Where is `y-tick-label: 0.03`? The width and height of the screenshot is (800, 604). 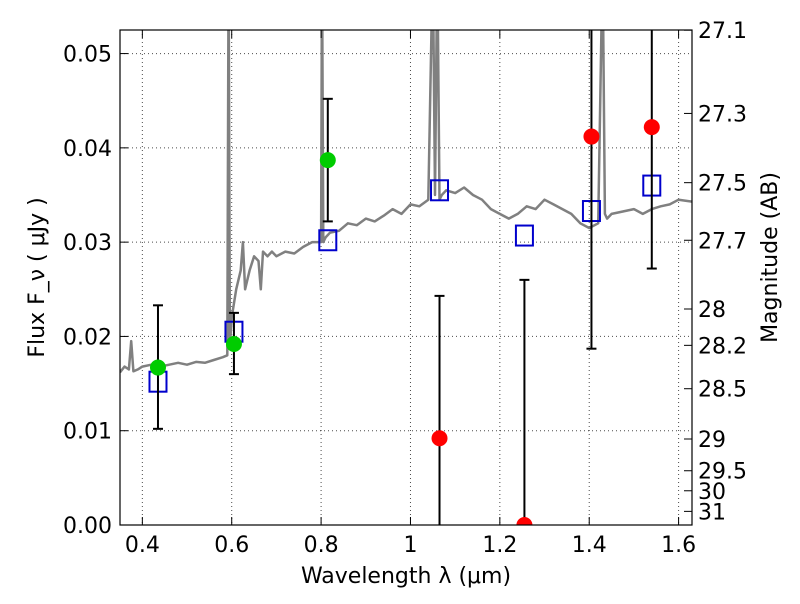 y-tick-label: 0.03 is located at coordinates (87, 243).